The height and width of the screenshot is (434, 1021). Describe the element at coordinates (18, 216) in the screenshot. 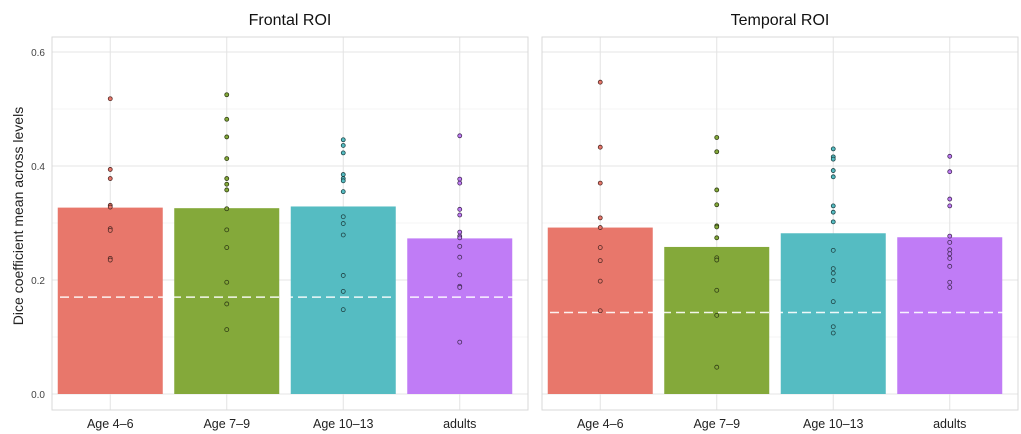

I see `y-axis-label: Dice coefficient mean across levels` at that location.